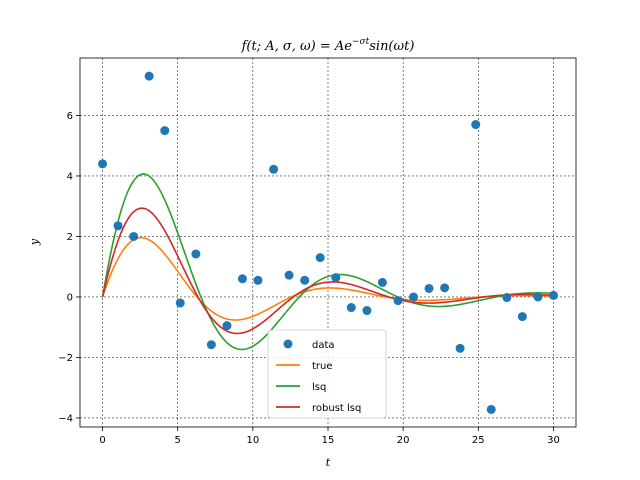  I want to click on chart-title-main: f(t; A, σ, ω) = Ae, so click(297, 46).